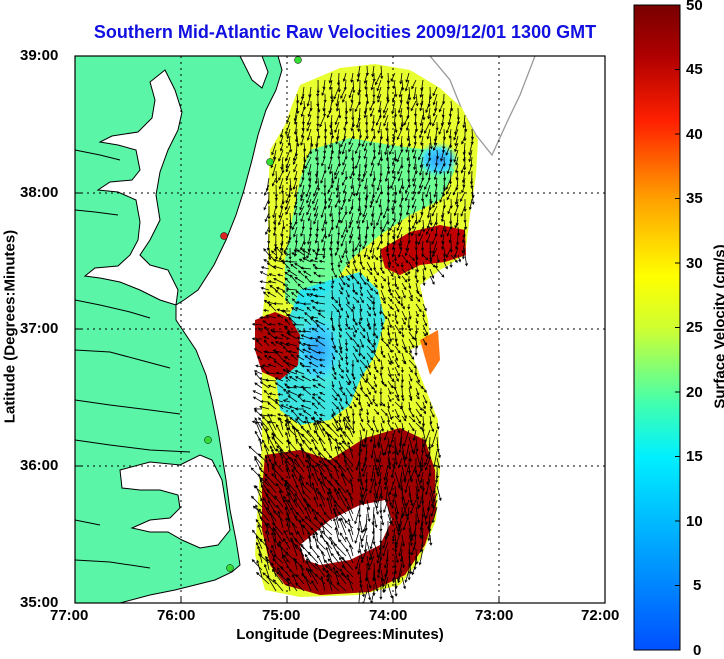  I want to click on colorbar-tick-label: 10, so click(694, 521).